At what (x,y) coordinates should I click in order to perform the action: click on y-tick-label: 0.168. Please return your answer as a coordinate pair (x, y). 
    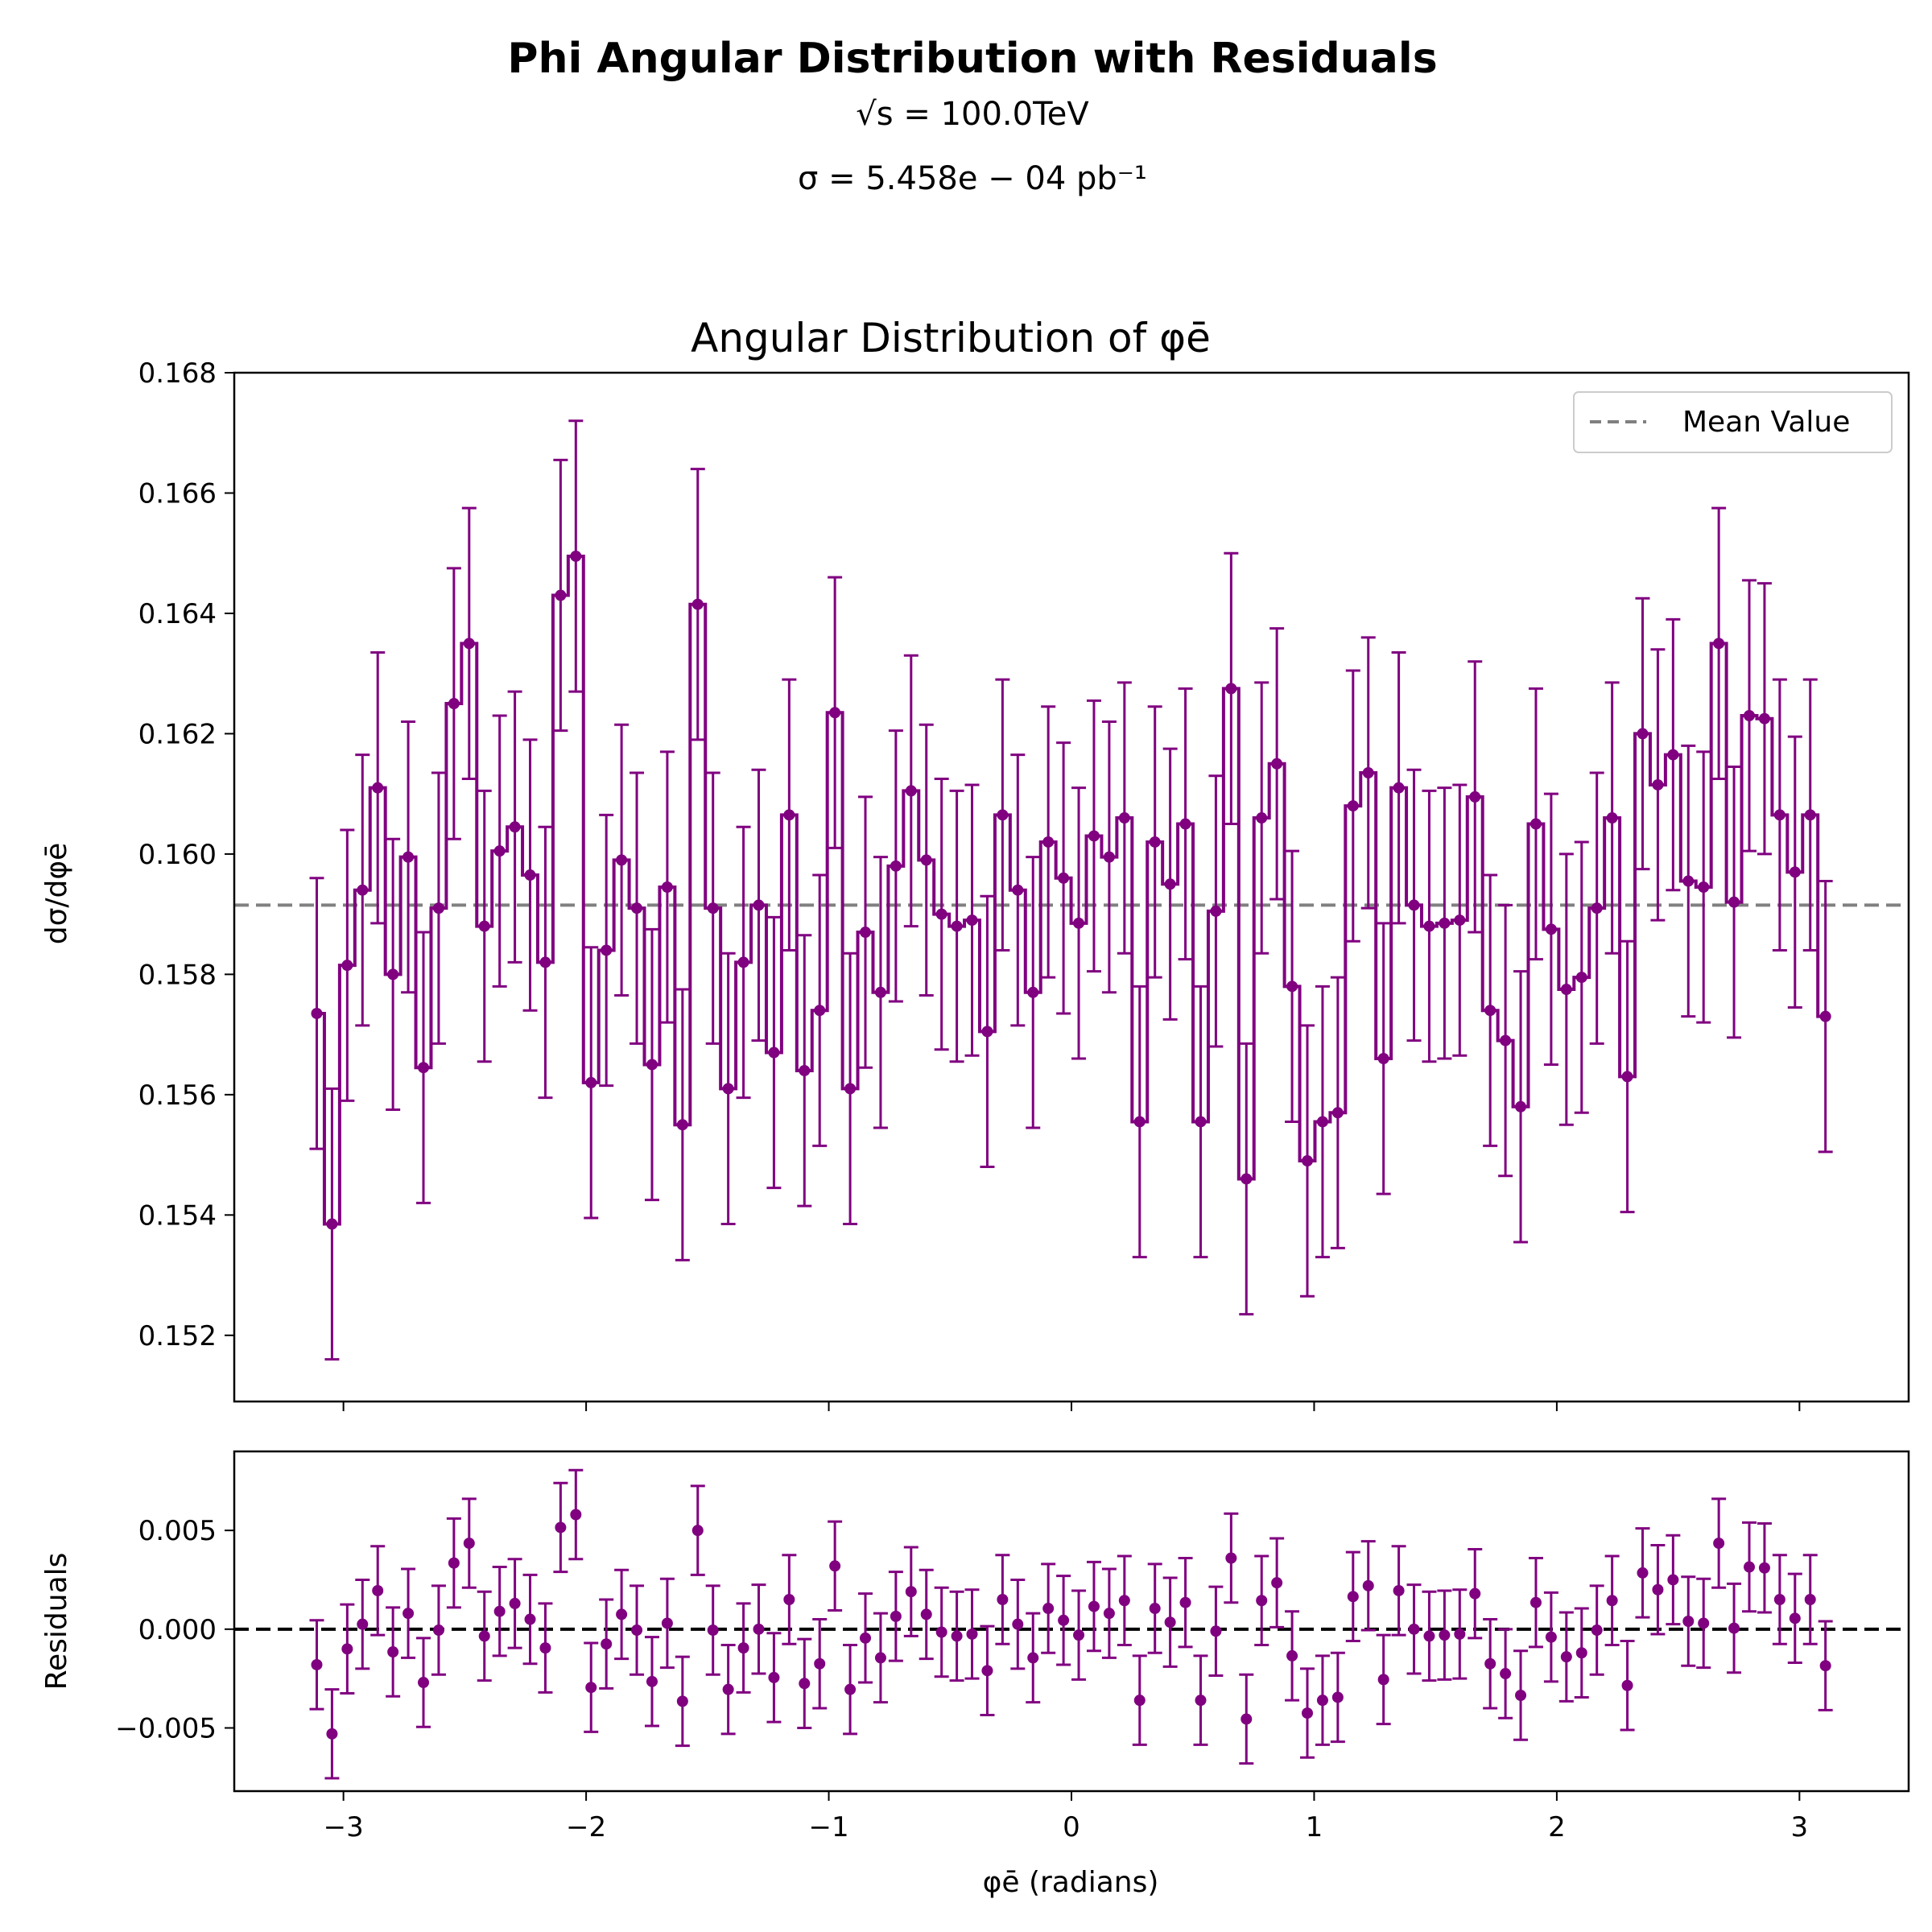
    Looking at the image, I should click on (177, 373).